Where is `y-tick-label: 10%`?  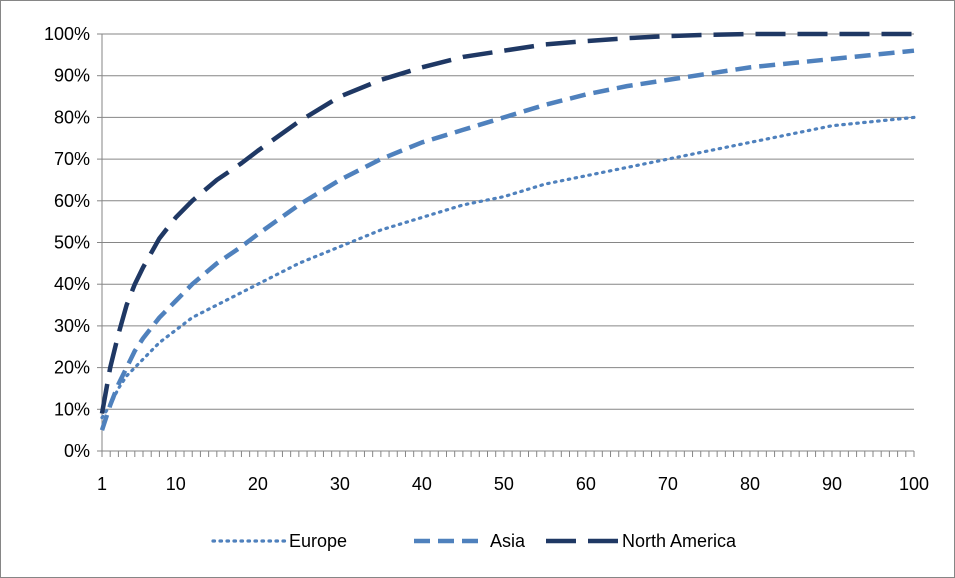 y-tick-label: 10% is located at coordinates (72, 409).